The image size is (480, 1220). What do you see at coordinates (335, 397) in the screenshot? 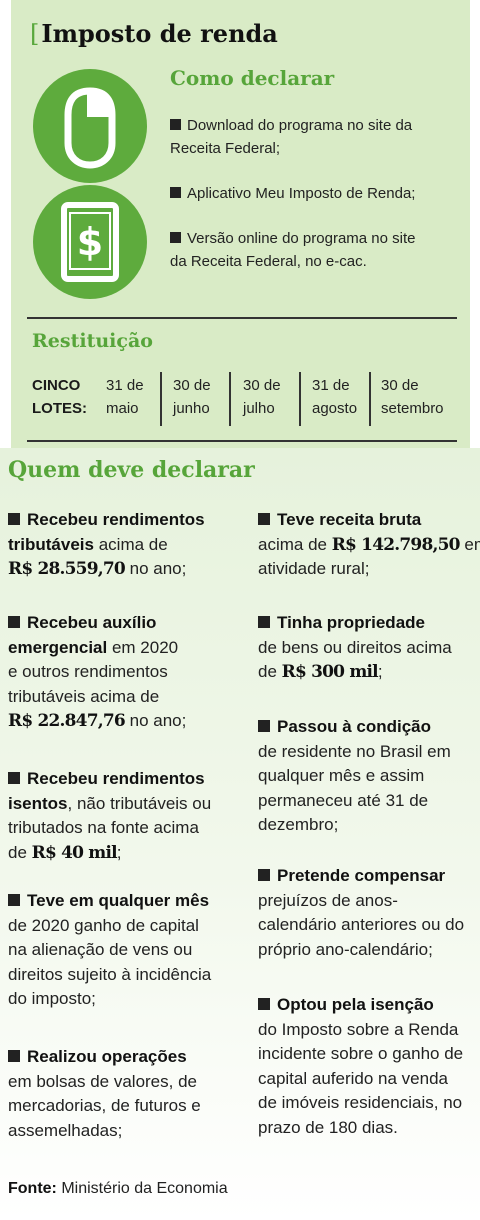
I see `lote-4: 31 de agosto` at bounding box center [335, 397].